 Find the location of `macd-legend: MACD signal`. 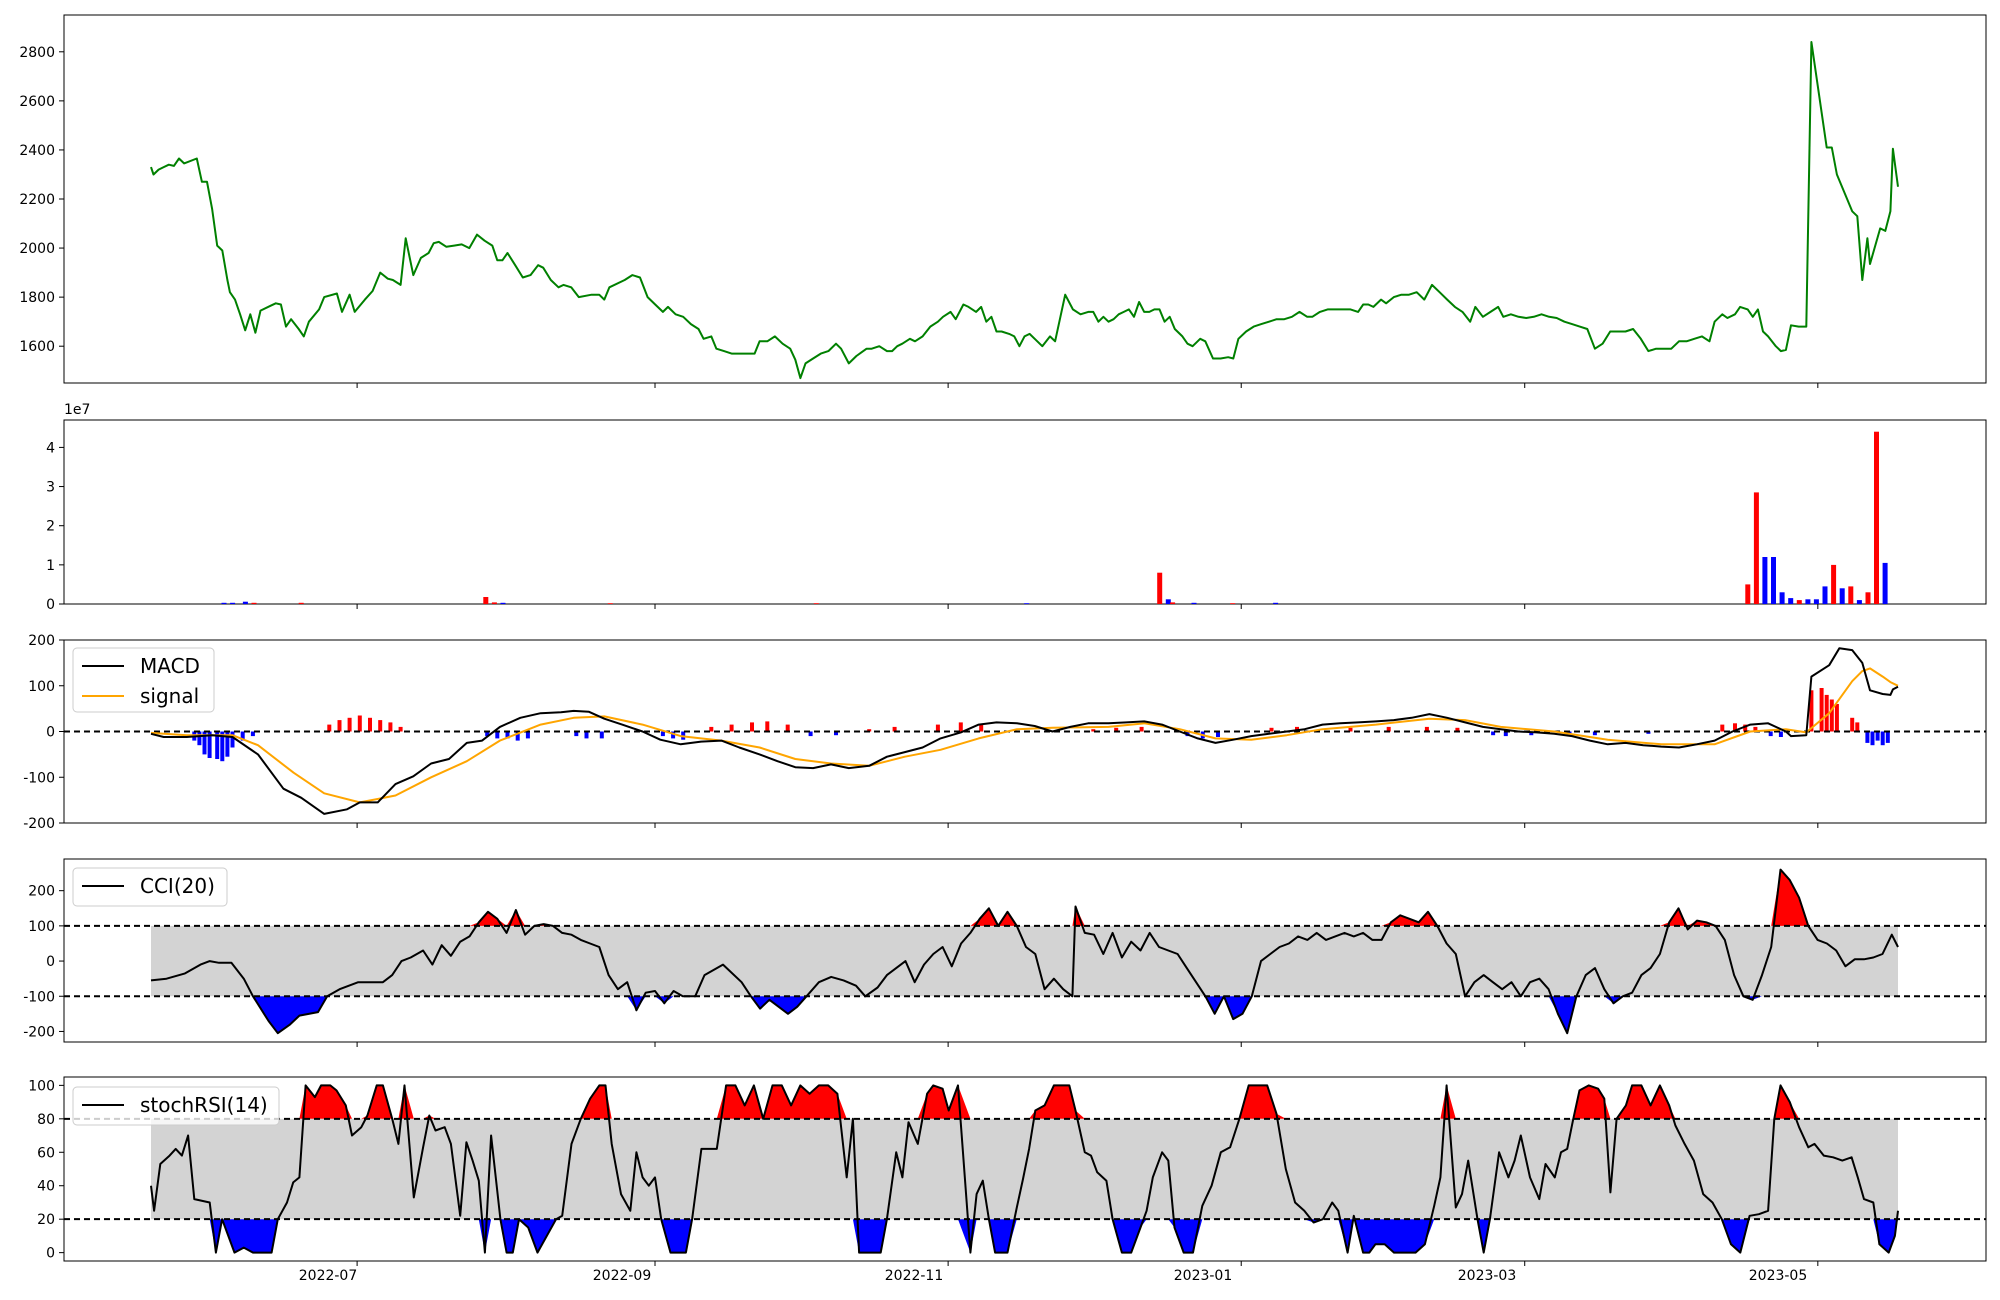

macd-legend: MACD signal is located at coordinates (143, 680).